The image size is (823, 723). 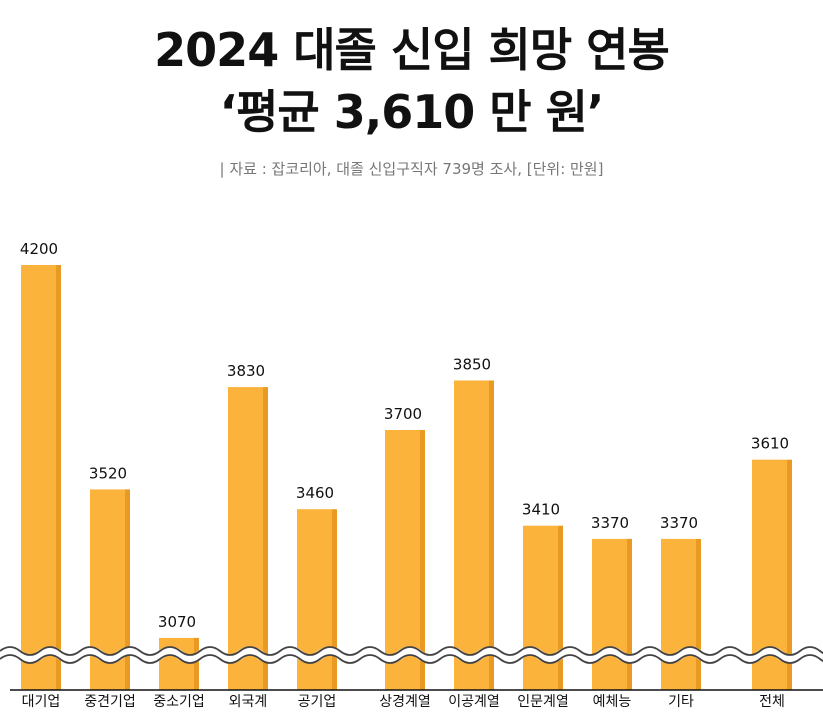 I want to click on axis-break-gap, so click(x=411, y=655).